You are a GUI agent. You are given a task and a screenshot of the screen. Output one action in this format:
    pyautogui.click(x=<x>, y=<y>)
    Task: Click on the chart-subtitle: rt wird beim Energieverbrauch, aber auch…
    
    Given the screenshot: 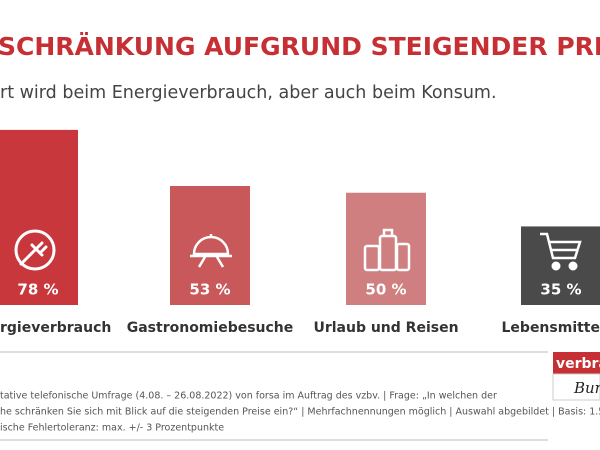 What is the action you would take?
    pyautogui.click(x=248, y=93)
    